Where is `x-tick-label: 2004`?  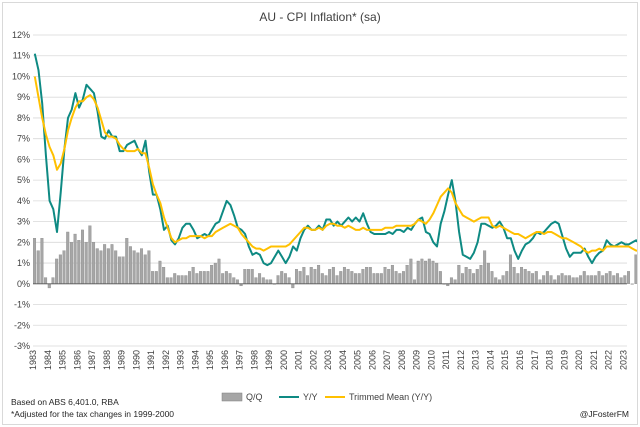
x-tick-label: 2004 is located at coordinates (343, 360).